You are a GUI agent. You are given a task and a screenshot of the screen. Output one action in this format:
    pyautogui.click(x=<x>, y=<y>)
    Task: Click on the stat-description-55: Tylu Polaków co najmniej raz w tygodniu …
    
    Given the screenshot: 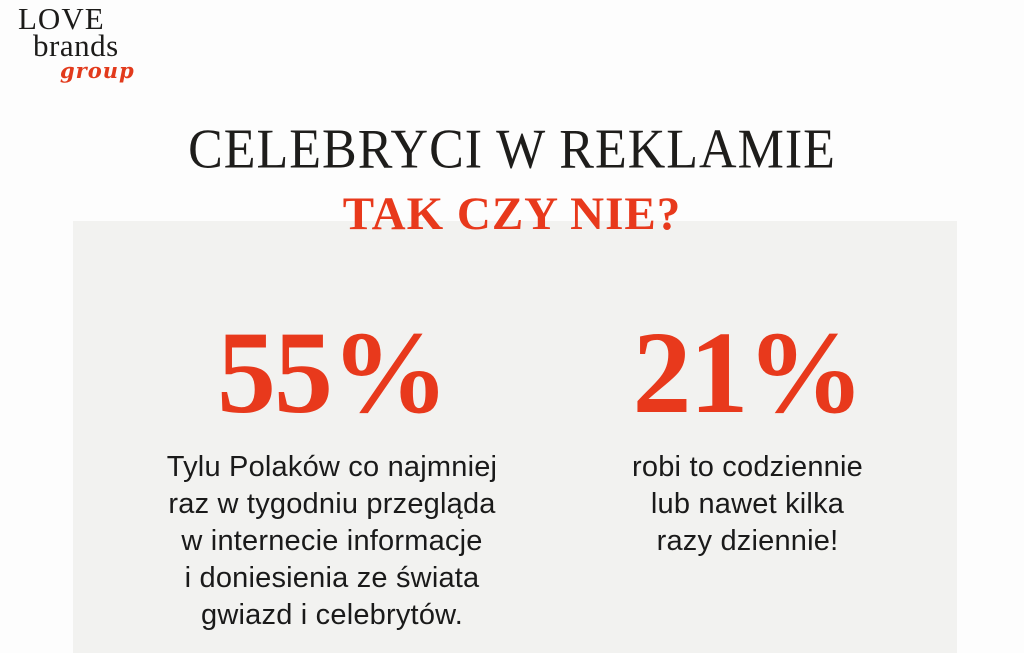 What is the action you would take?
    pyautogui.click(x=332, y=541)
    